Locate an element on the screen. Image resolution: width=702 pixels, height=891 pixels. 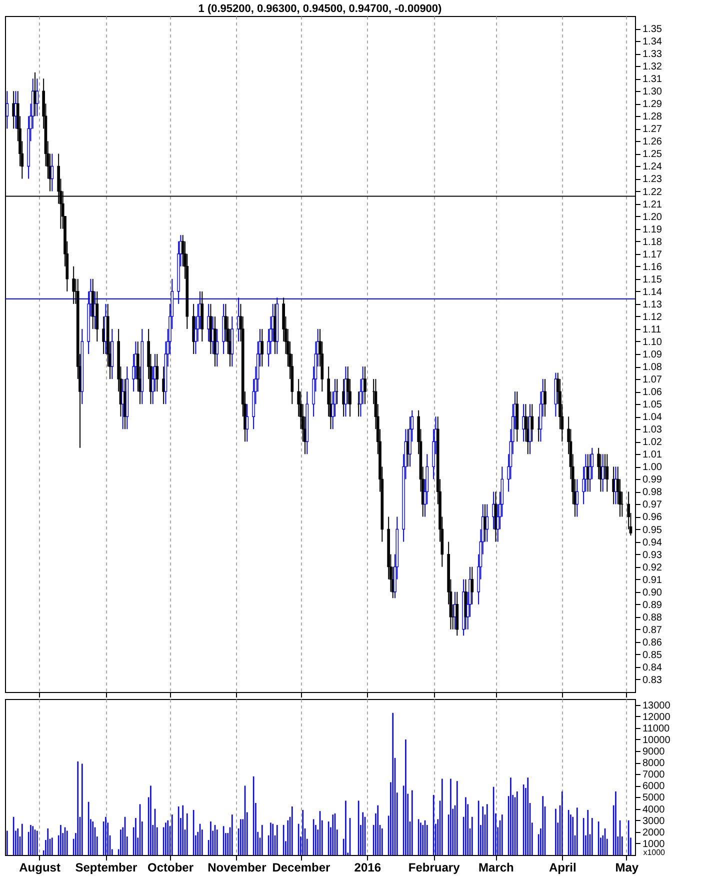
y-tick-label: 1.32 is located at coordinates (652, 67).